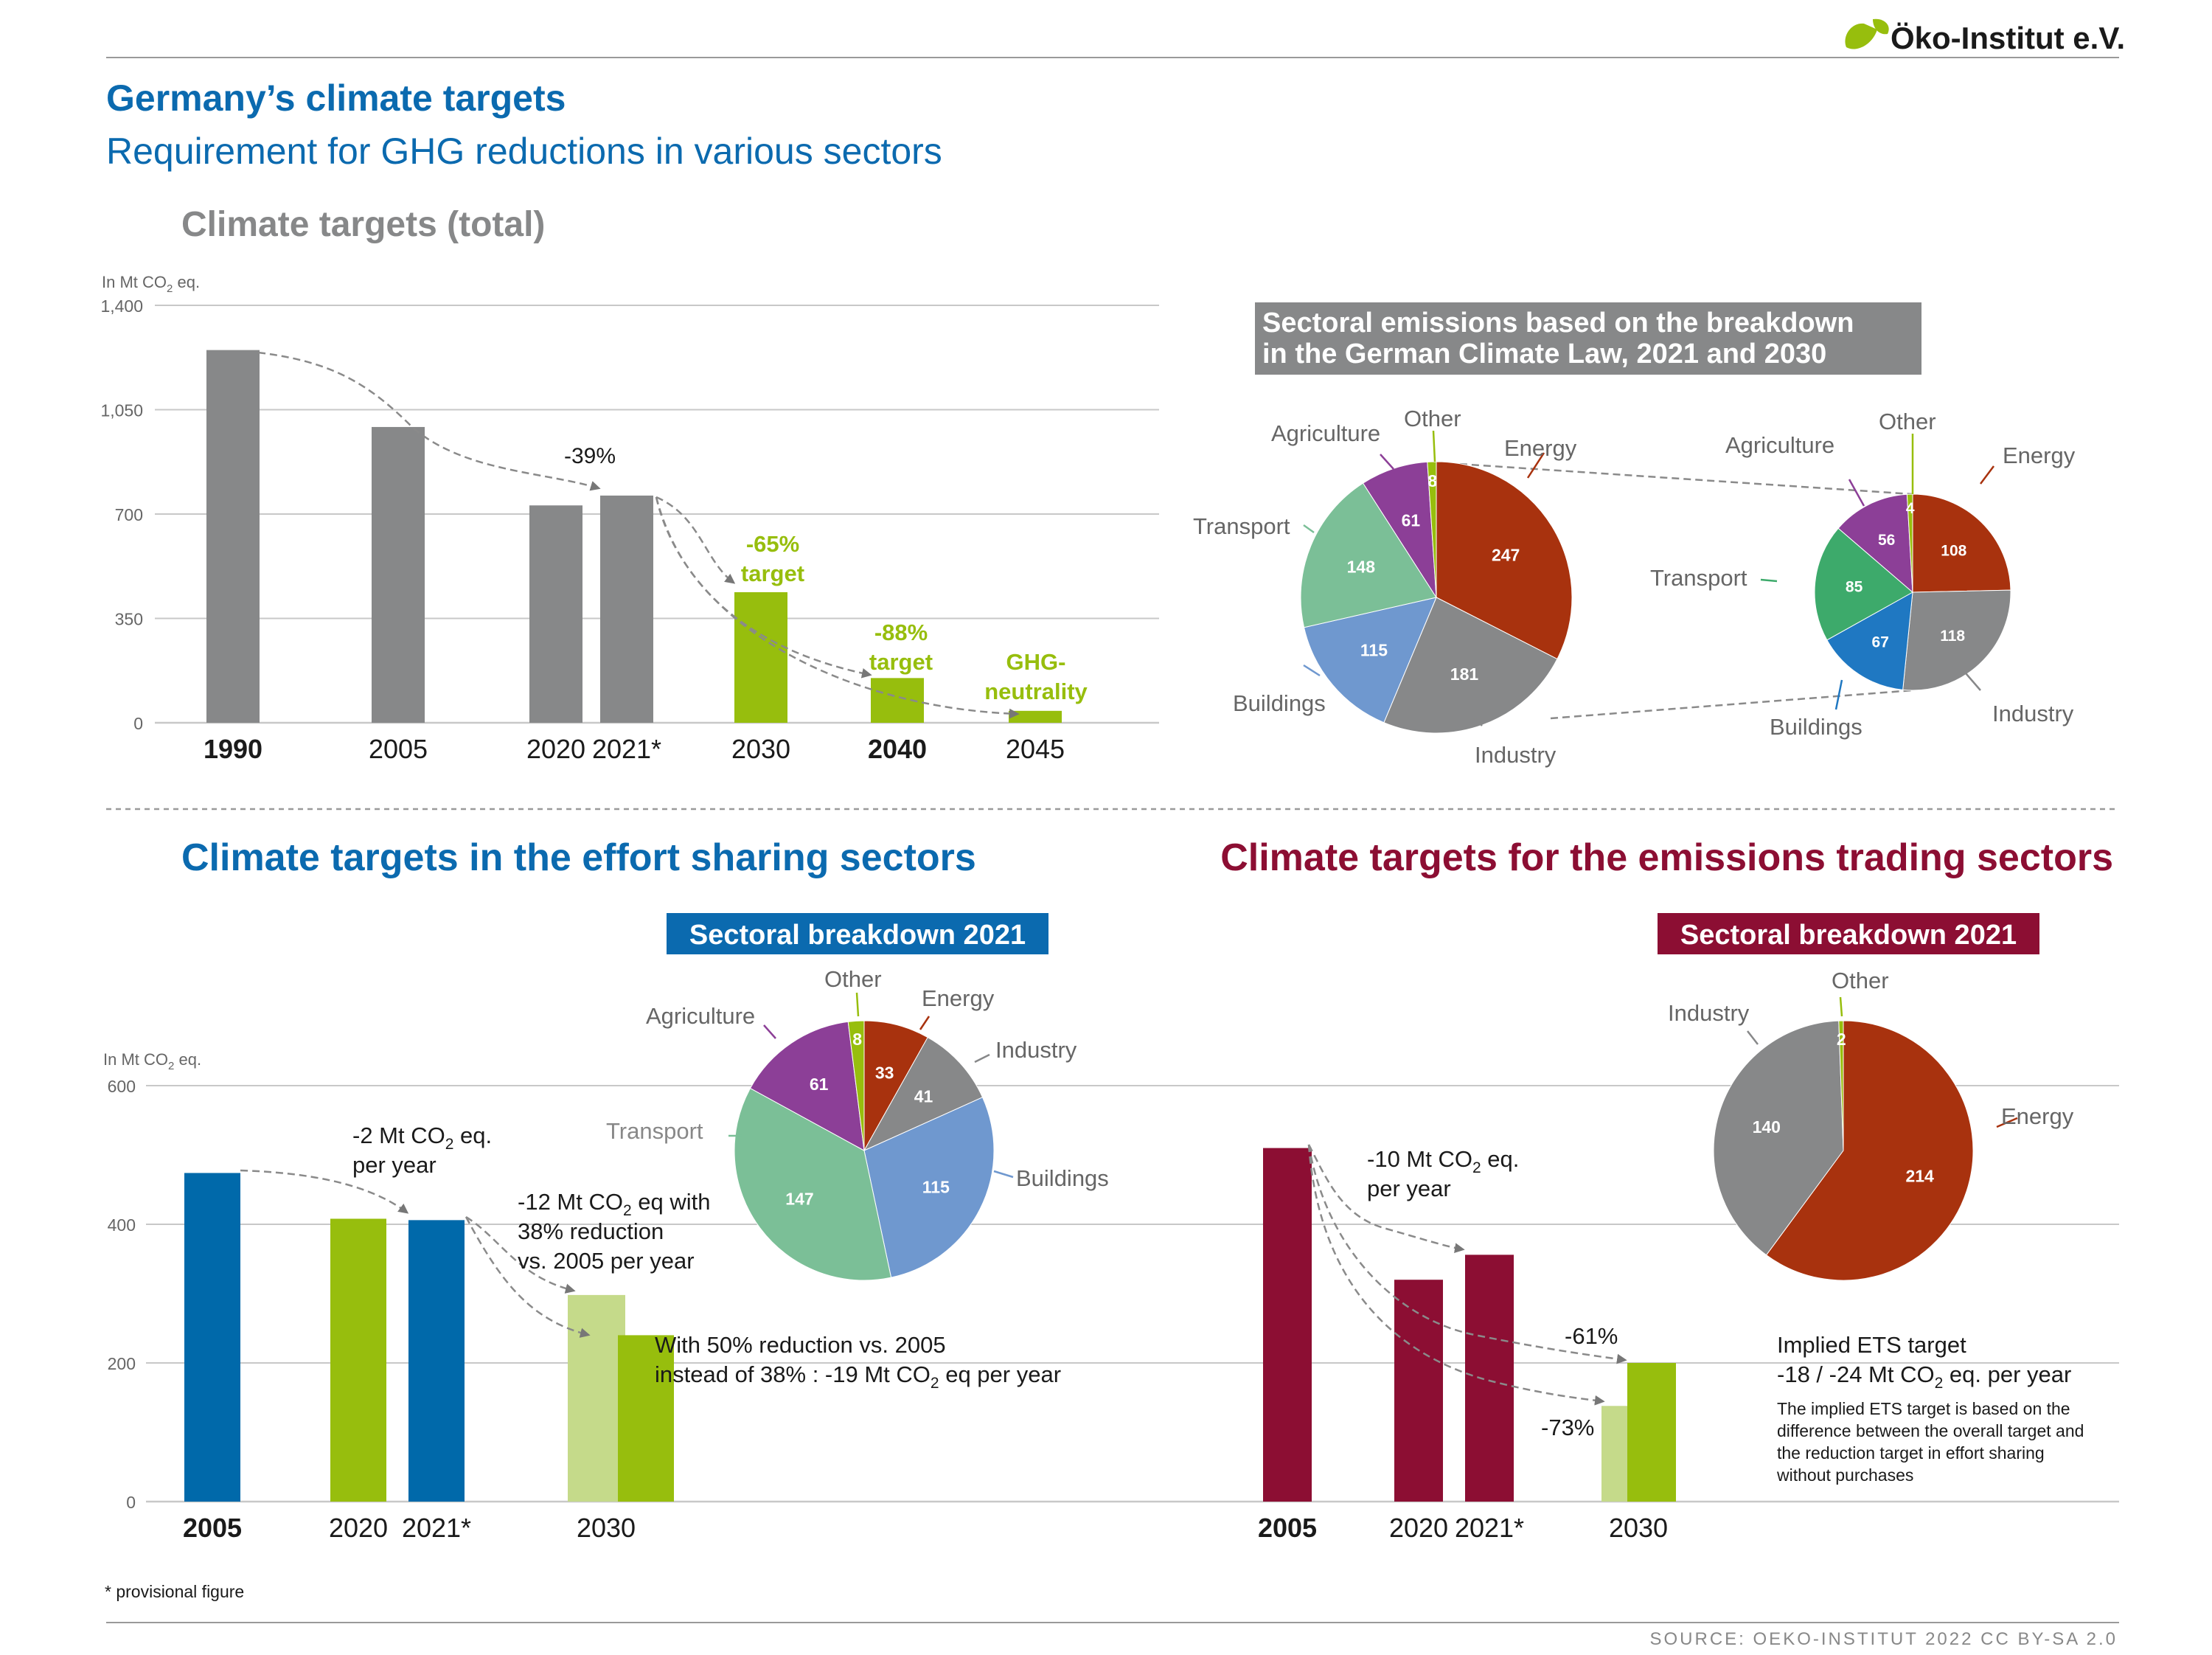  Describe the element at coordinates (1432, 419) in the screenshot. I see `pie2021-label-other: Other` at that location.